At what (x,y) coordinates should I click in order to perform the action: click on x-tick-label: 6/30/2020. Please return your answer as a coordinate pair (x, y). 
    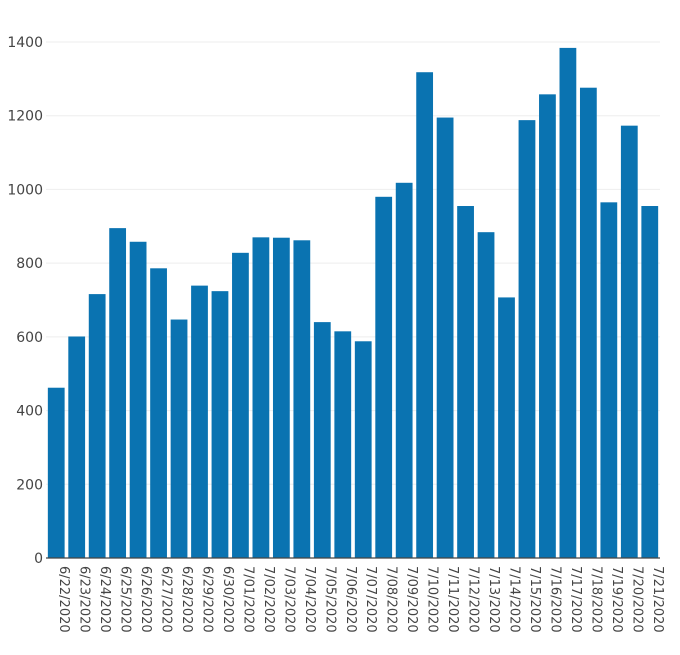
    Looking at the image, I should click on (227, 599).